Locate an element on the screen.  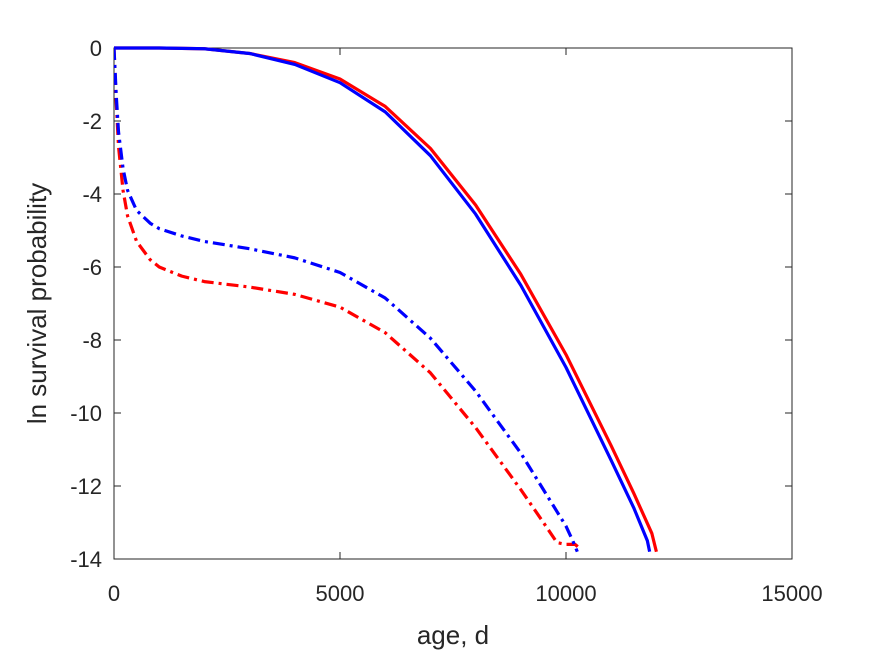
x-tick-label: 15000 is located at coordinates (791, 593).